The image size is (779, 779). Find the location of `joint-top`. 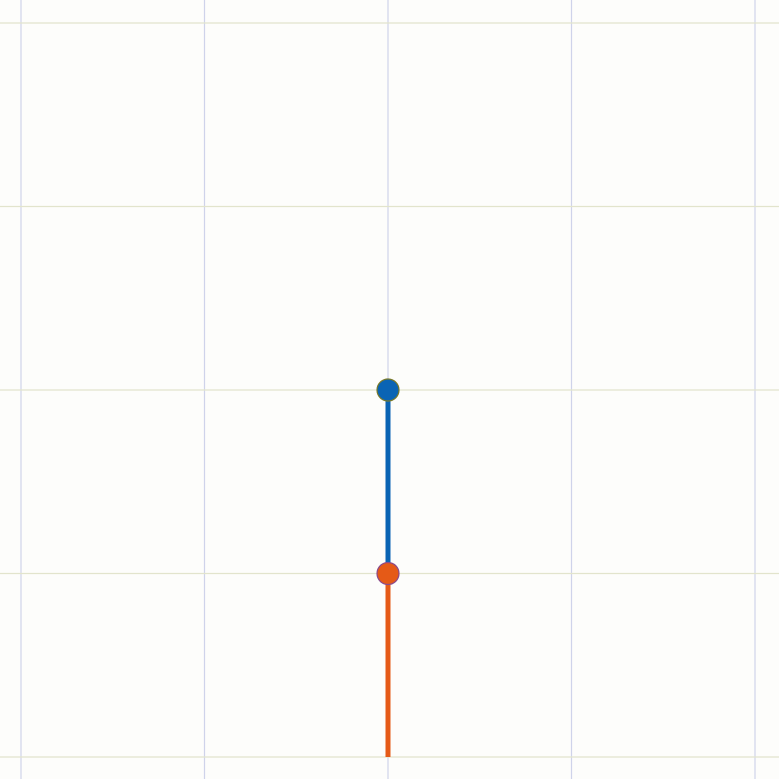

joint-top is located at coordinates (388, 390).